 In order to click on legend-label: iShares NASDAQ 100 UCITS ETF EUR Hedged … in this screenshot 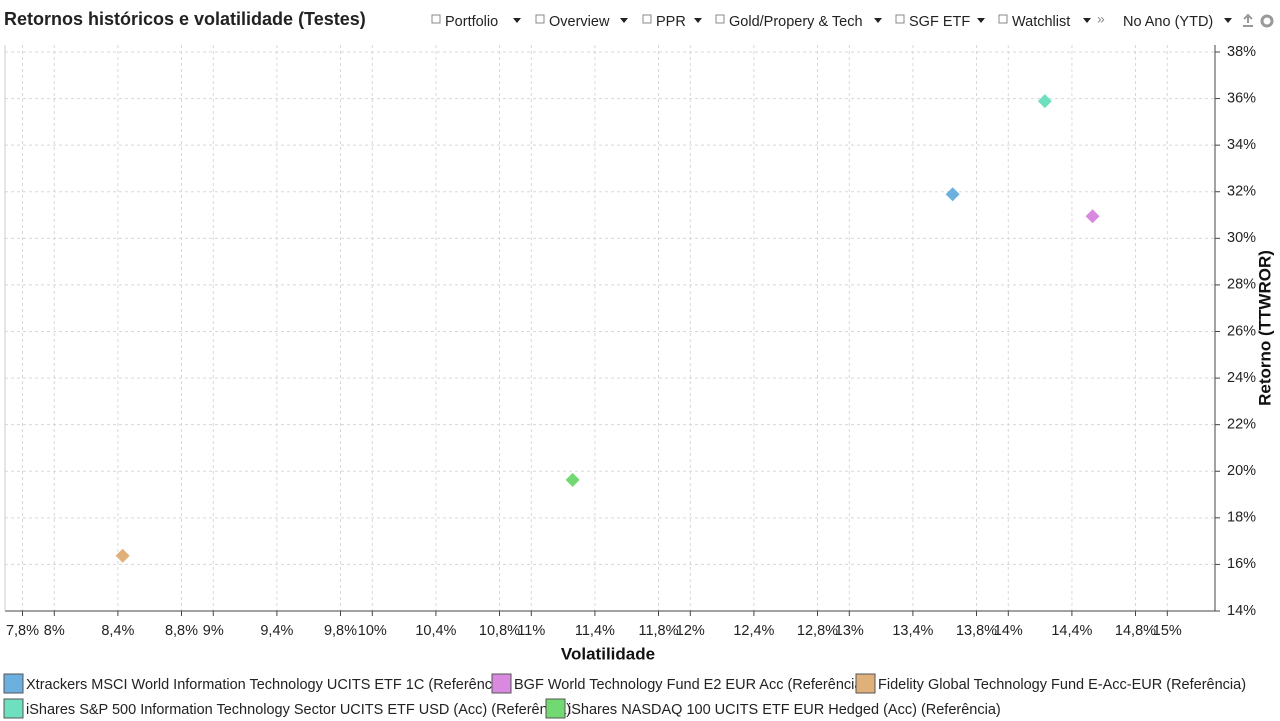, I will do `click(784, 710)`.